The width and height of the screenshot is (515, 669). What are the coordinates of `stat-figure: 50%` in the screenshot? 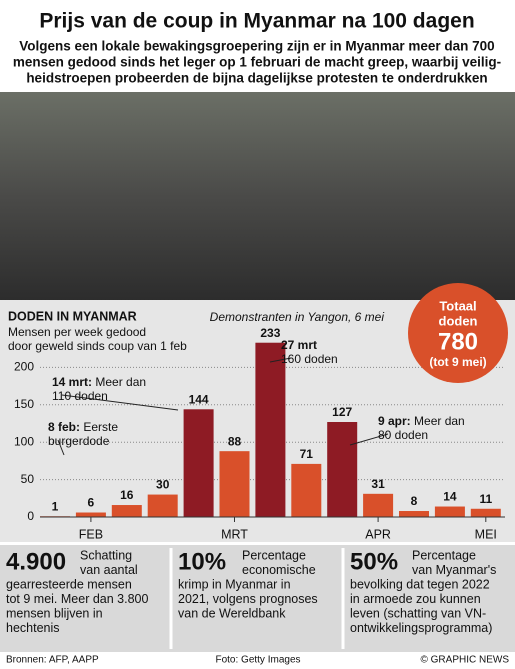 It's located at (374, 561).